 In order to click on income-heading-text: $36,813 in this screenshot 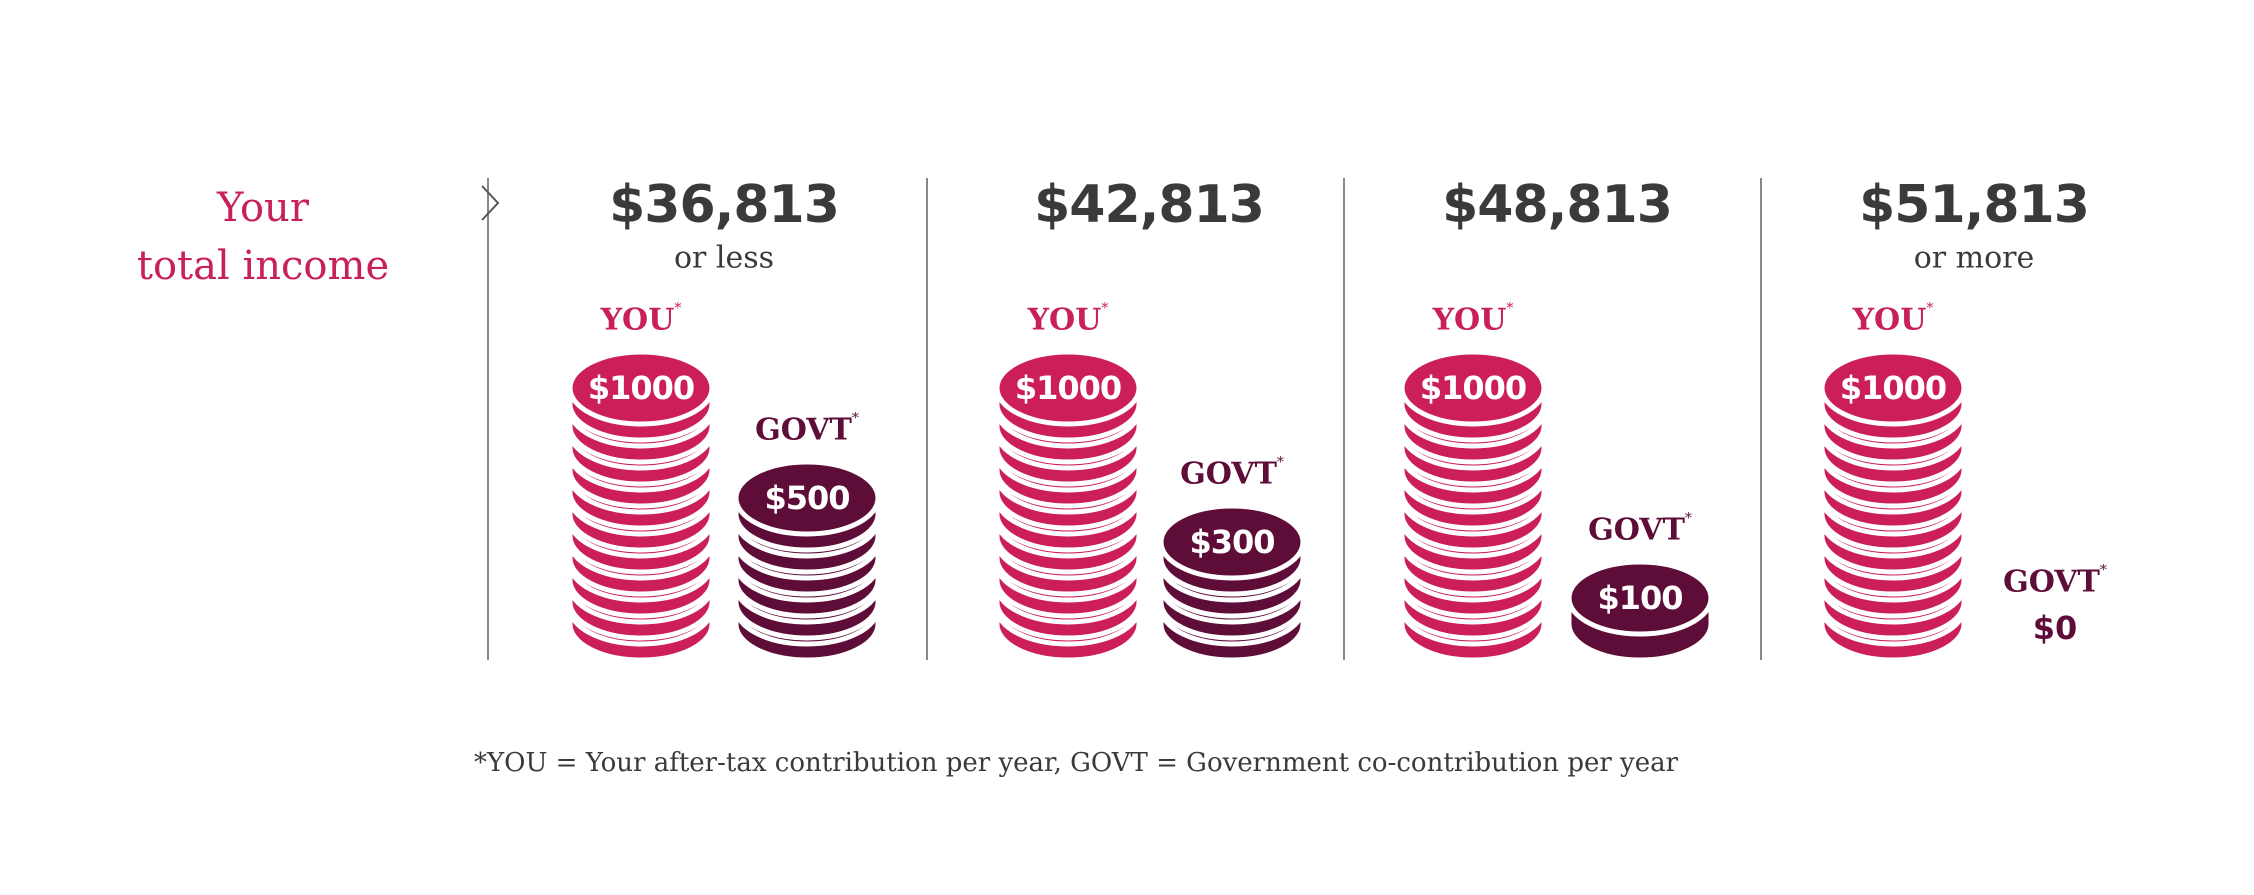, I will do `click(724, 205)`.